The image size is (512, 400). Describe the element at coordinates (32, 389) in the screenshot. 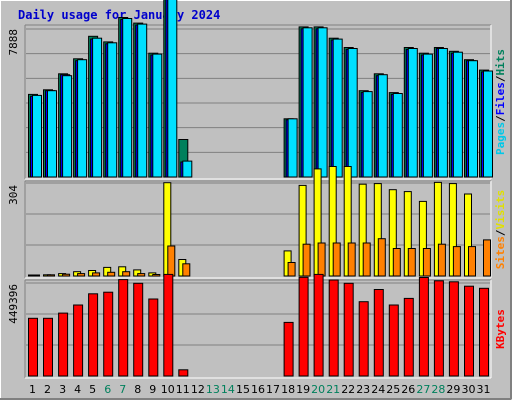

I see `x-tick-label: 1` at that location.